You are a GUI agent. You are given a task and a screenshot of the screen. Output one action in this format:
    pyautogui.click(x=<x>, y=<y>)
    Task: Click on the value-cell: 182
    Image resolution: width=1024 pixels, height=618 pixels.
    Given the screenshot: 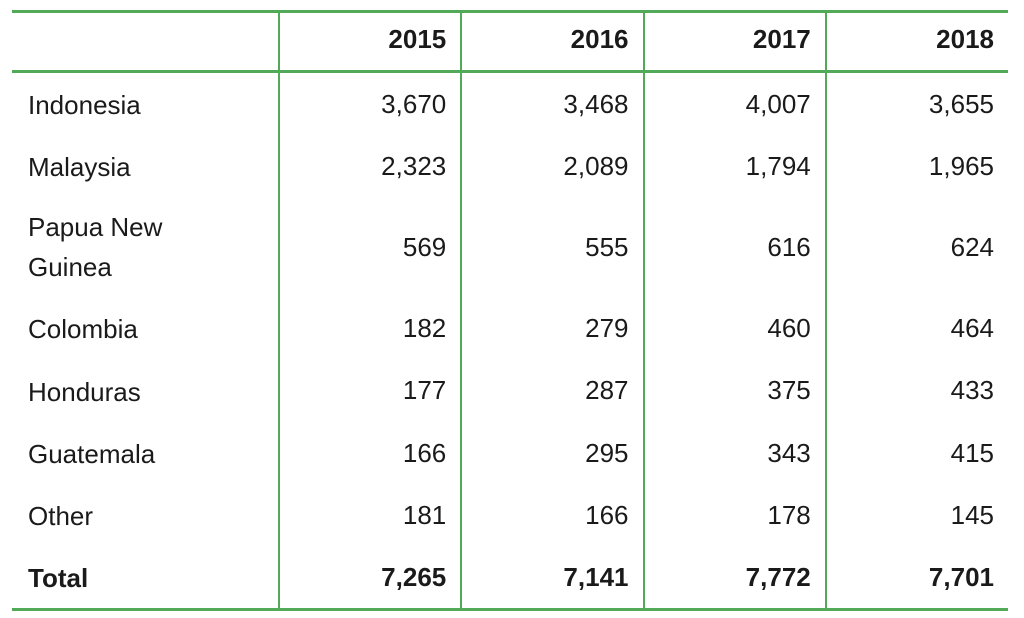 What is the action you would take?
    pyautogui.click(x=369, y=328)
    